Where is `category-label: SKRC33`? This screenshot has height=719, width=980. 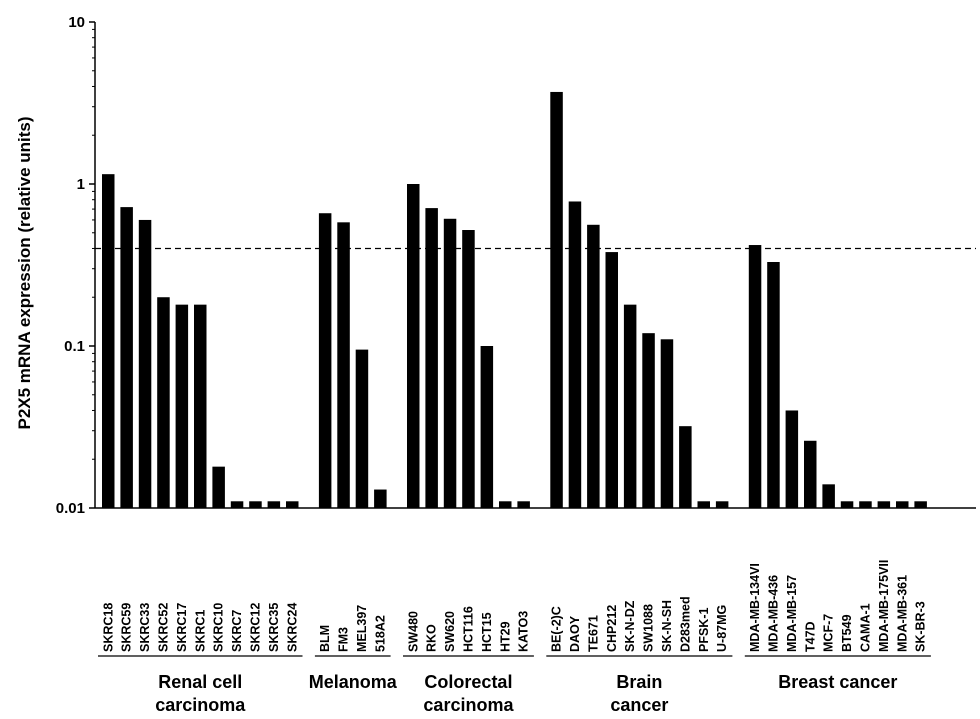 category-label: SKRC33 is located at coordinates (145, 627).